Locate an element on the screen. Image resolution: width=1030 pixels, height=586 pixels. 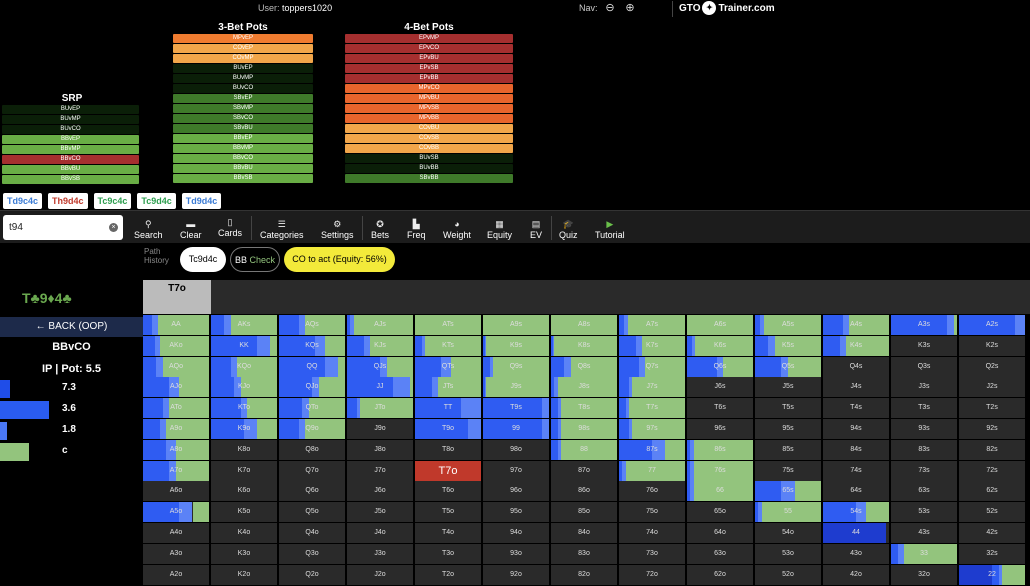
pot-button-buvbb: BUvBB is located at coordinates (429, 168).